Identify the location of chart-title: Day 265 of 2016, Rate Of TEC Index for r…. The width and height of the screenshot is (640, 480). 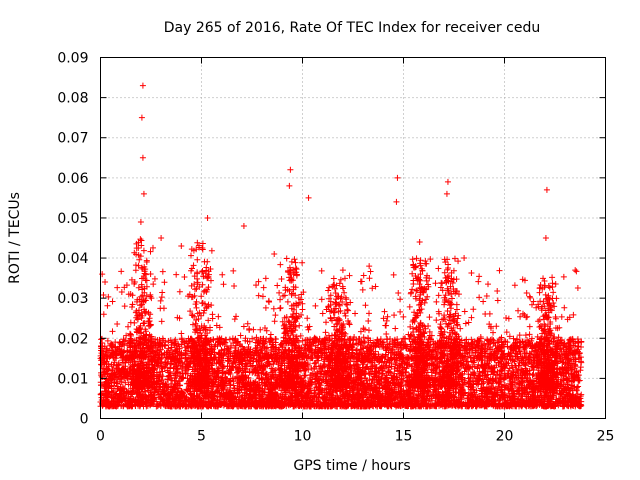
(352, 28).